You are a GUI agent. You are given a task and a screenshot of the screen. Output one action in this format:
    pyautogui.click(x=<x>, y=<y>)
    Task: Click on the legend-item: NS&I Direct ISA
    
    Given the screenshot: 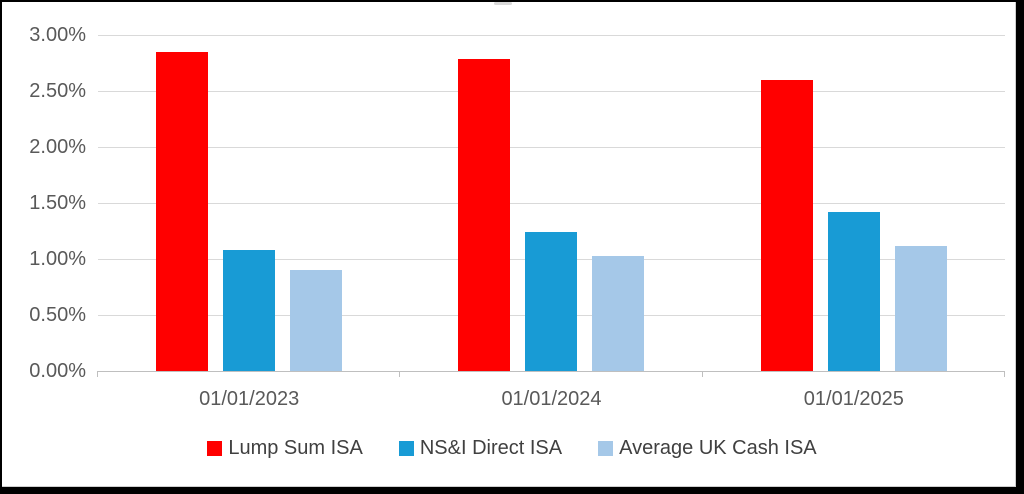 What is the action you would take?
    pyautogui.click(x=480, y=448)
    